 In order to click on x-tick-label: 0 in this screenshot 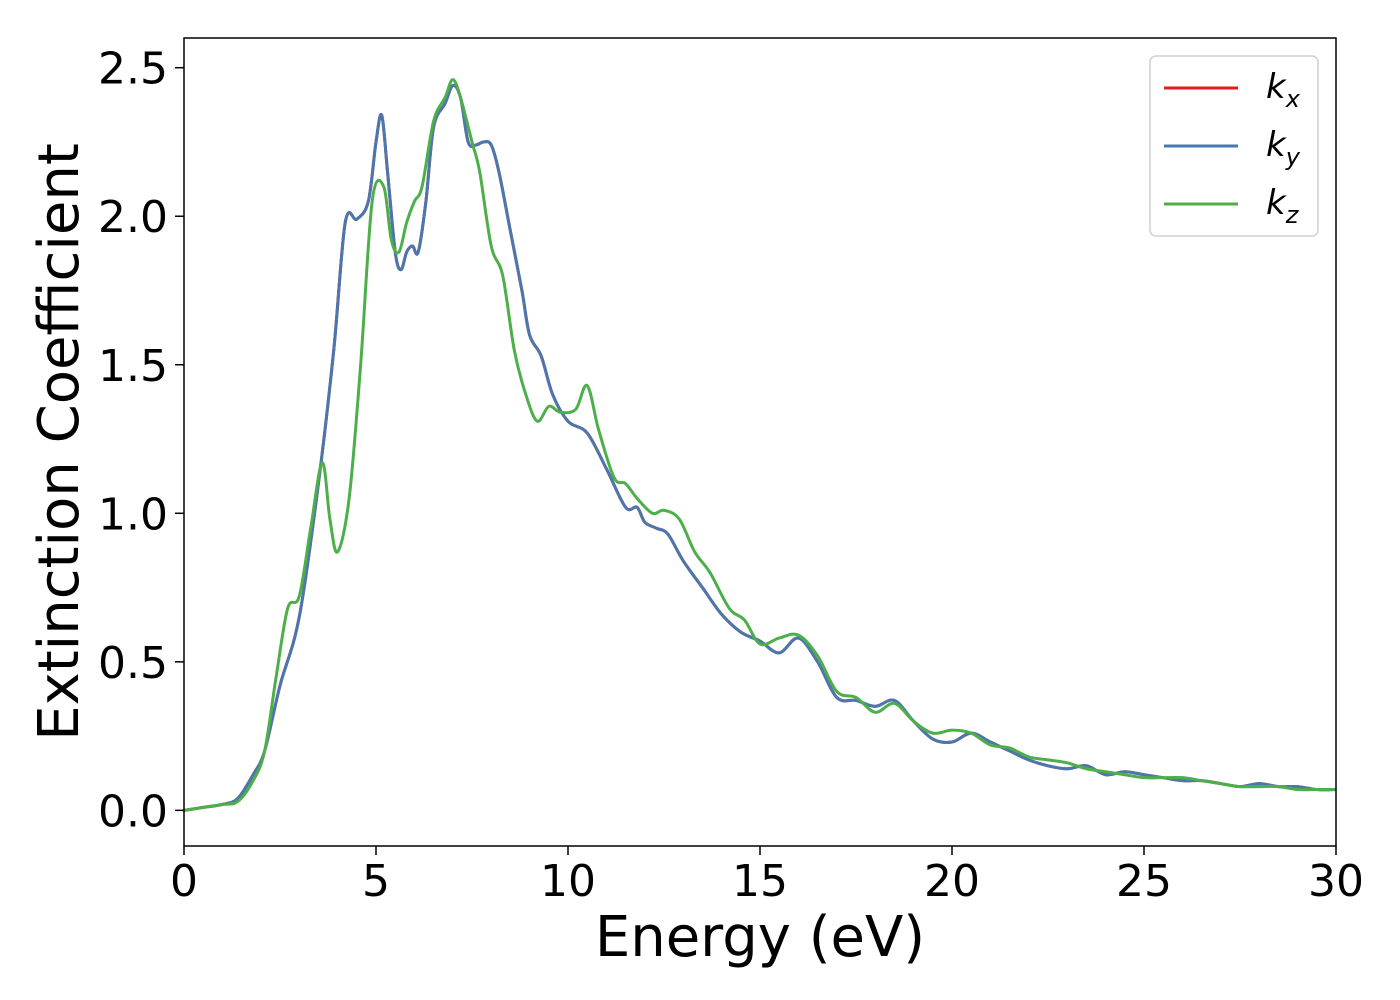, I will do `click(184, 881)`.